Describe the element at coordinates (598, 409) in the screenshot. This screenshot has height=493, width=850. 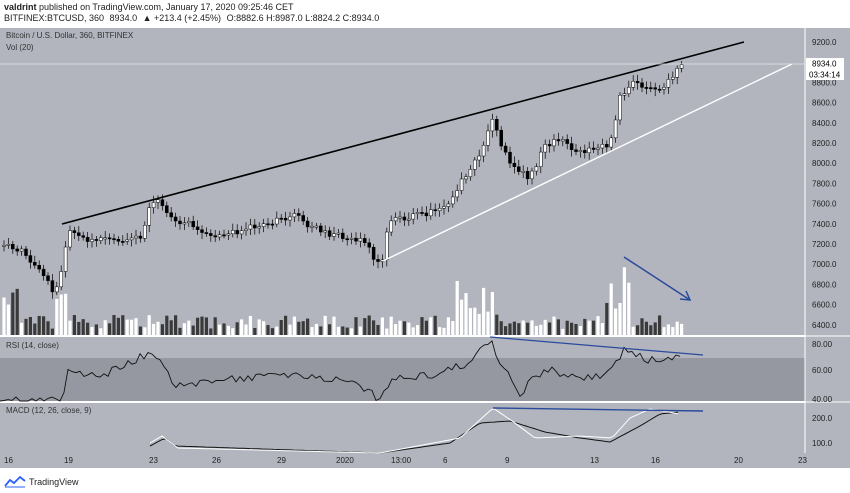
I see `macd-divergence-line` at that location.